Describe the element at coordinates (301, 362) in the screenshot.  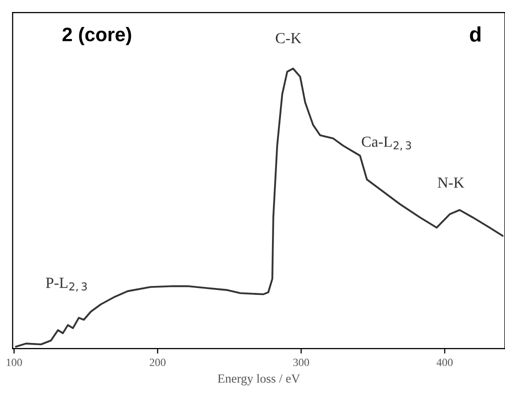
I see `x-tick-label: 300` at that location.